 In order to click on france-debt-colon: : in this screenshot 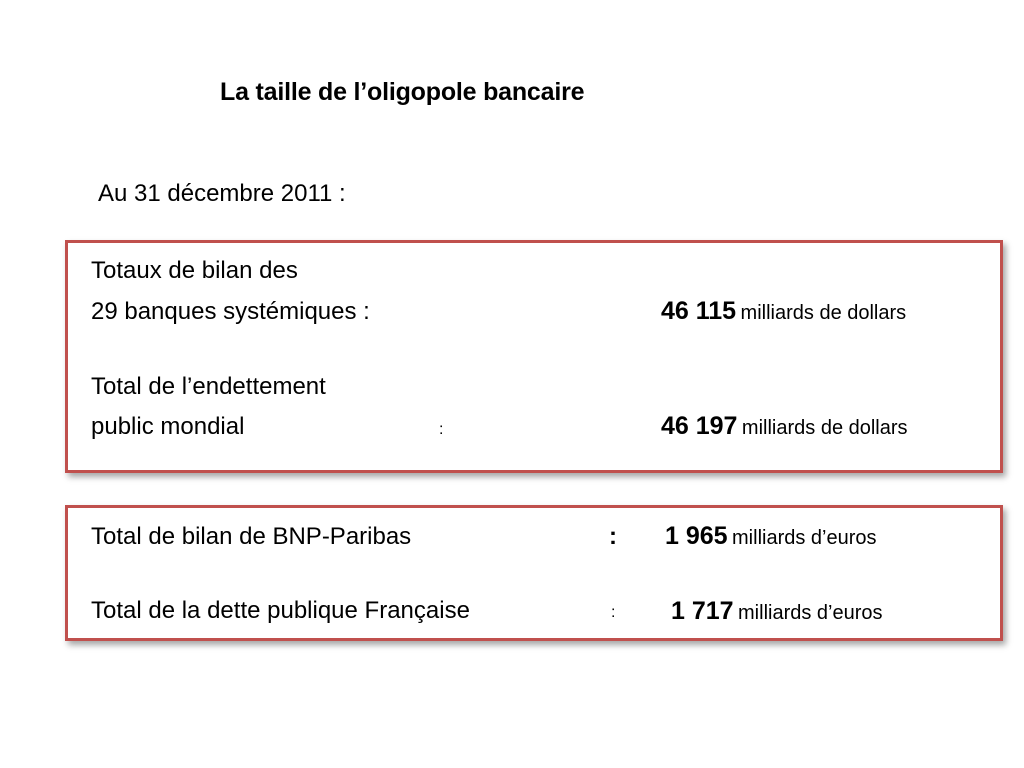, I will do `click(613, 612)`.